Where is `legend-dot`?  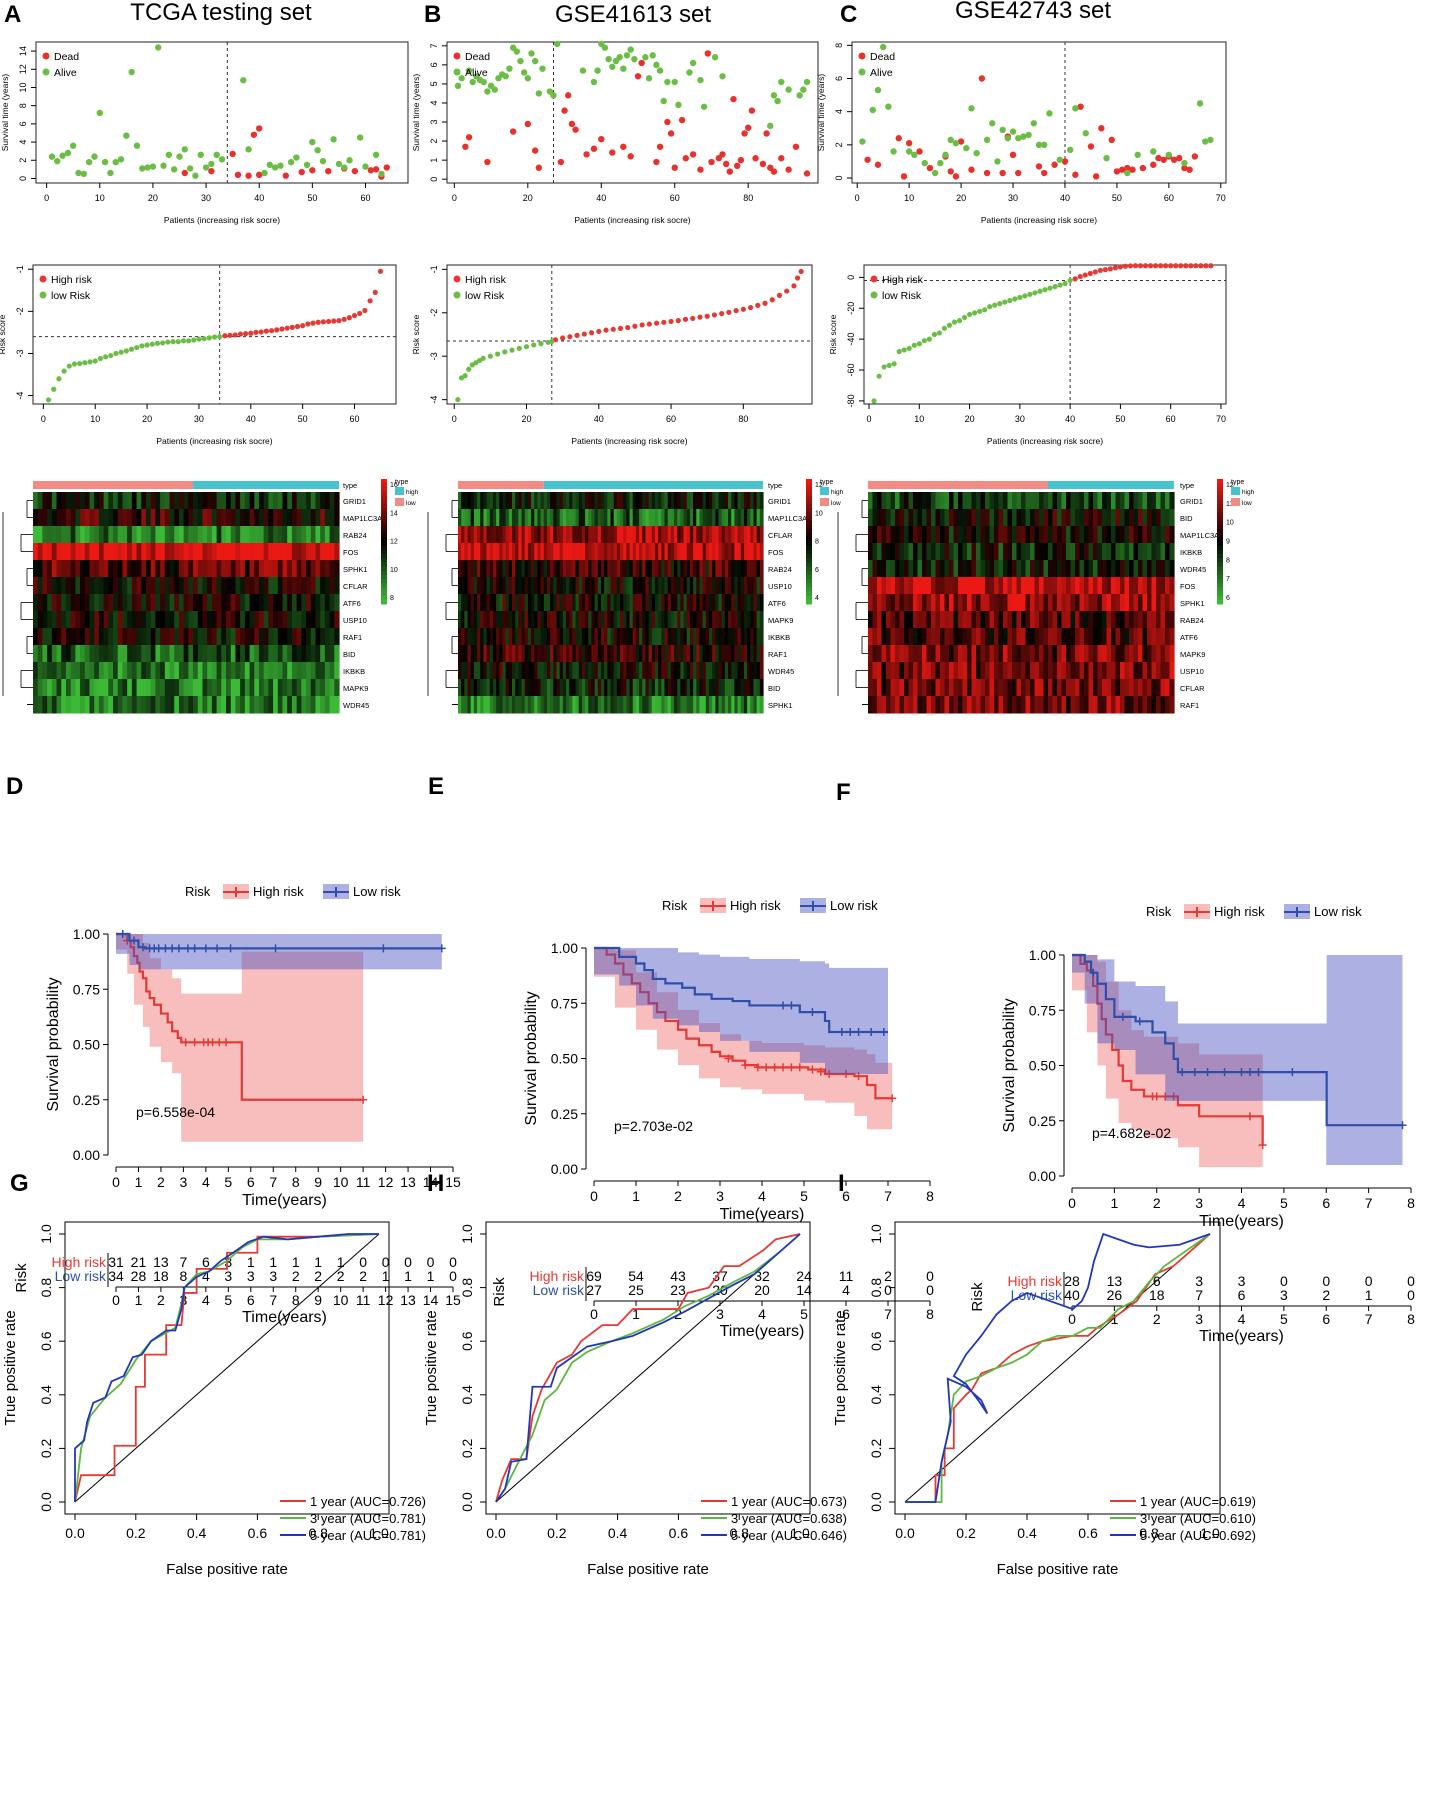 legend-dot is located at coordinates (457, 279).